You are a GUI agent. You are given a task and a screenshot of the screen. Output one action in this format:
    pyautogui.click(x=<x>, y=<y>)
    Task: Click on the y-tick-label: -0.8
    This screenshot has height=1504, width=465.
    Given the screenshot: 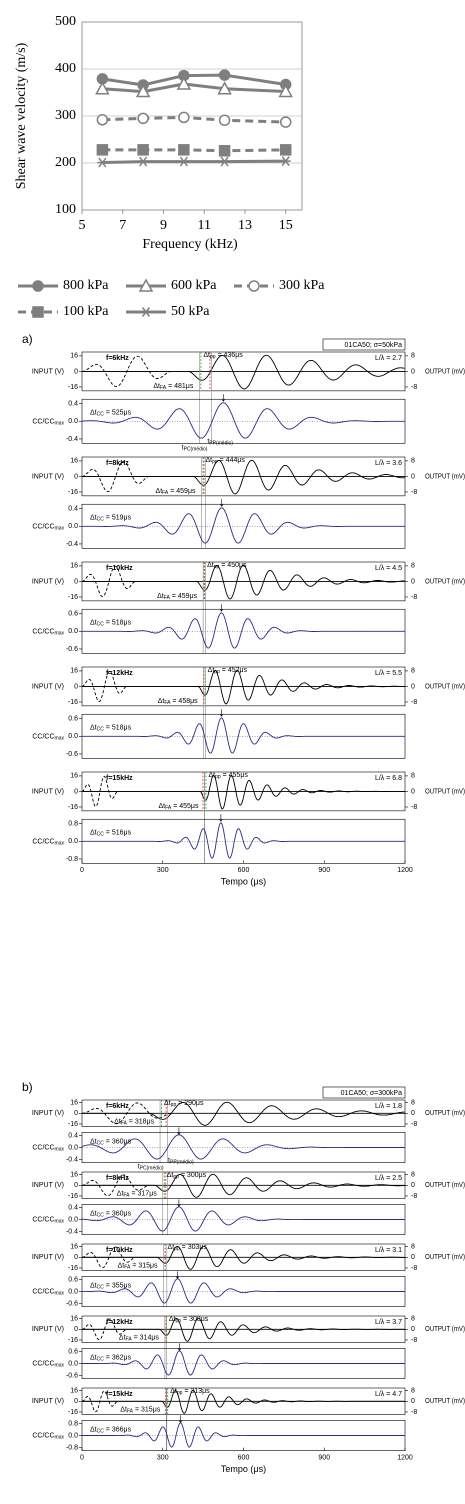 What is the action you would take?
    pyautogui.click(x=72, y=1447)
    